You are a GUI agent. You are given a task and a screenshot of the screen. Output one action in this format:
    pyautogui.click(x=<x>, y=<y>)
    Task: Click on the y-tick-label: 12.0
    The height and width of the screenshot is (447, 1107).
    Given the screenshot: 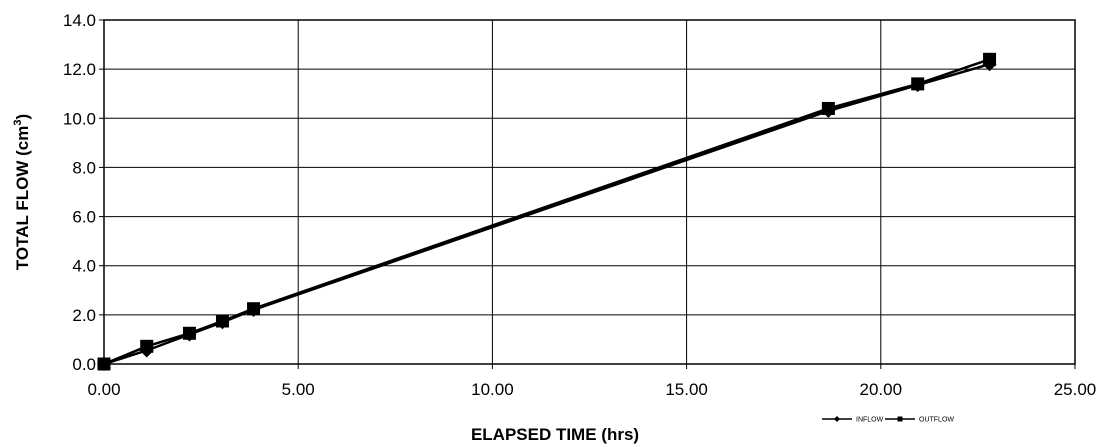 What is the action you would take?
    pyautogui.click(x=79, y=69)
    